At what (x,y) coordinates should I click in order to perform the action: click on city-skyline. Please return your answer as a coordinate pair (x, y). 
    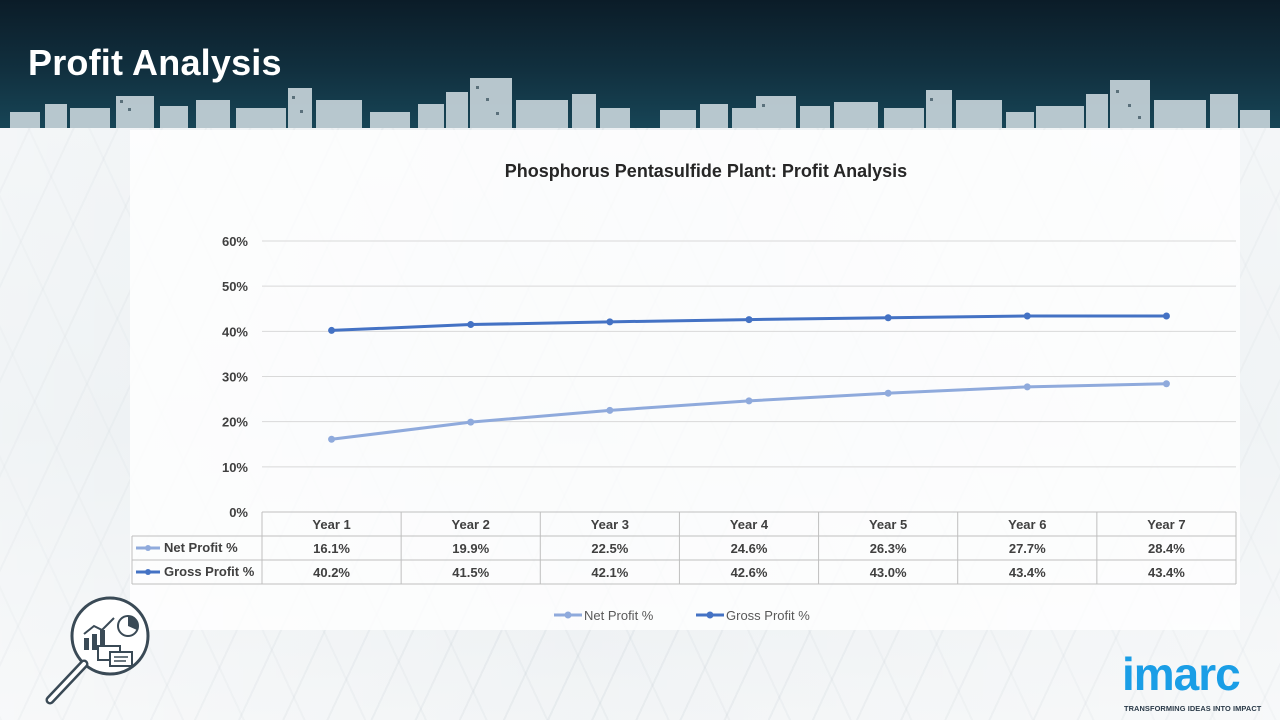
    Looking at the image, I should click on (640, 103).